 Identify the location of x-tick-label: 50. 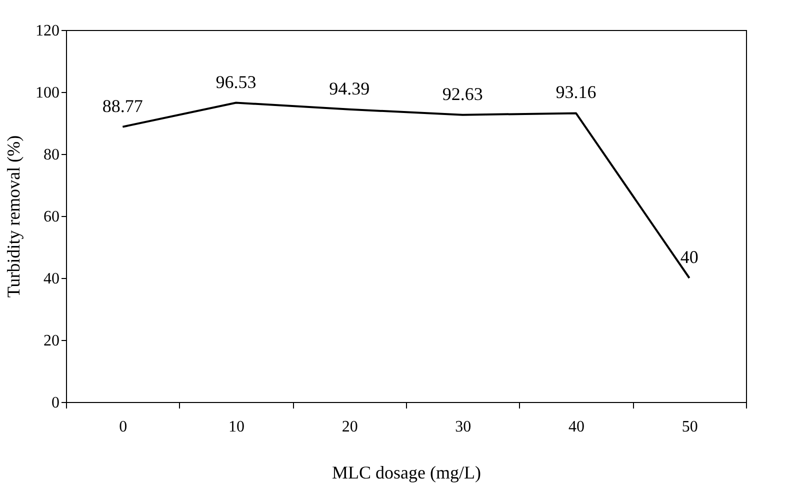
(690, 427).